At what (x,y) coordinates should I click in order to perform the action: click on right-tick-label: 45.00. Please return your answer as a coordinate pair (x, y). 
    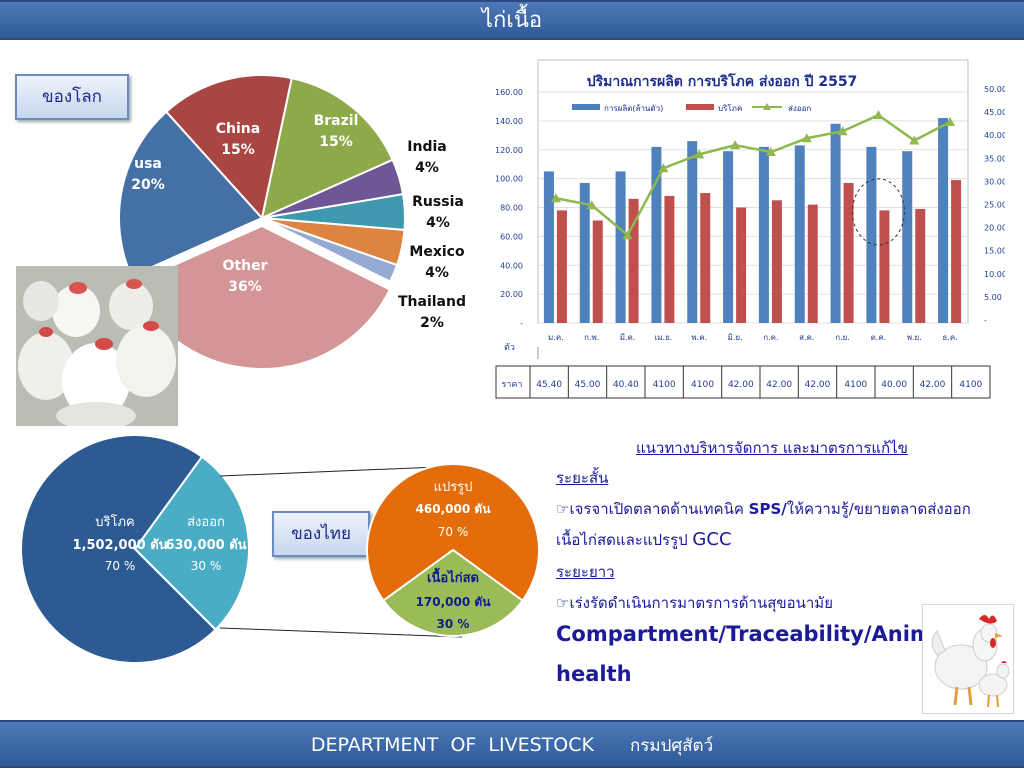
    Looking at the image, I should click on (994, 112).